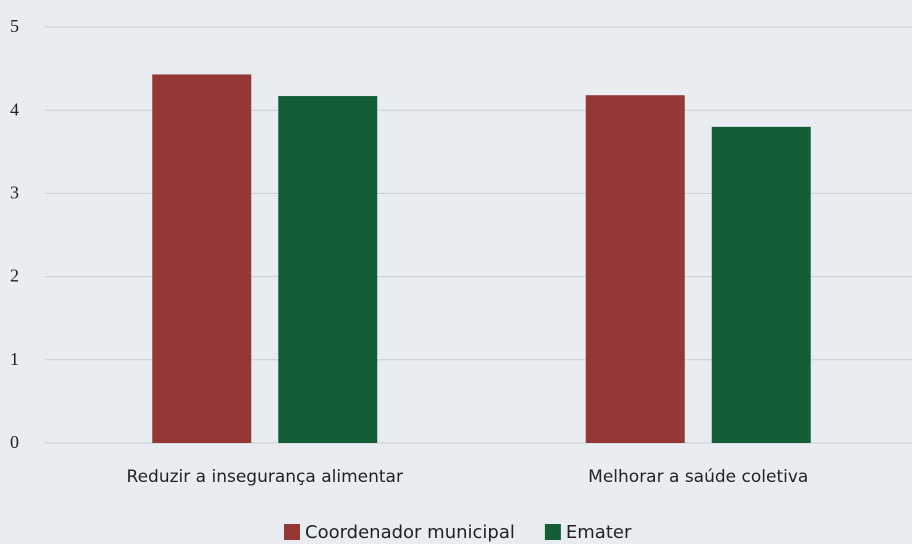 Image resolution: width=912 pixels, height=544 pixels. What do you see at coordinates (599, 532) in the screenshot?
I see `legend-label: Emater` at bounding box center [599, 532].